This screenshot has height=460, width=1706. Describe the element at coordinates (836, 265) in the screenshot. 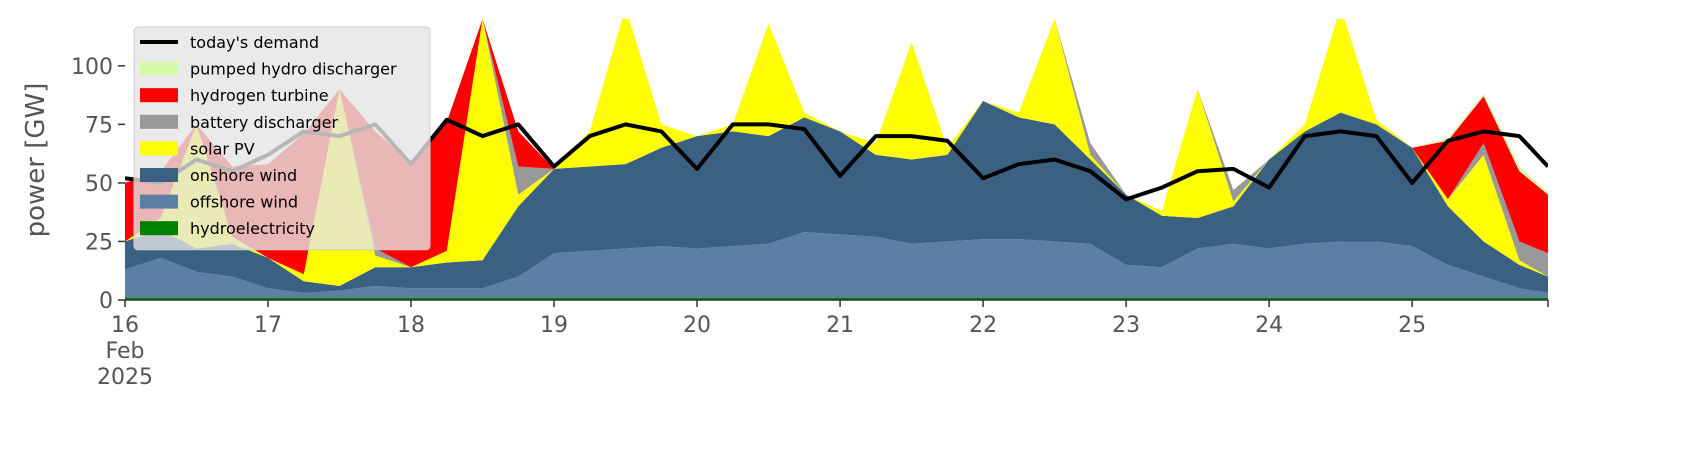

I see `area` at that location.